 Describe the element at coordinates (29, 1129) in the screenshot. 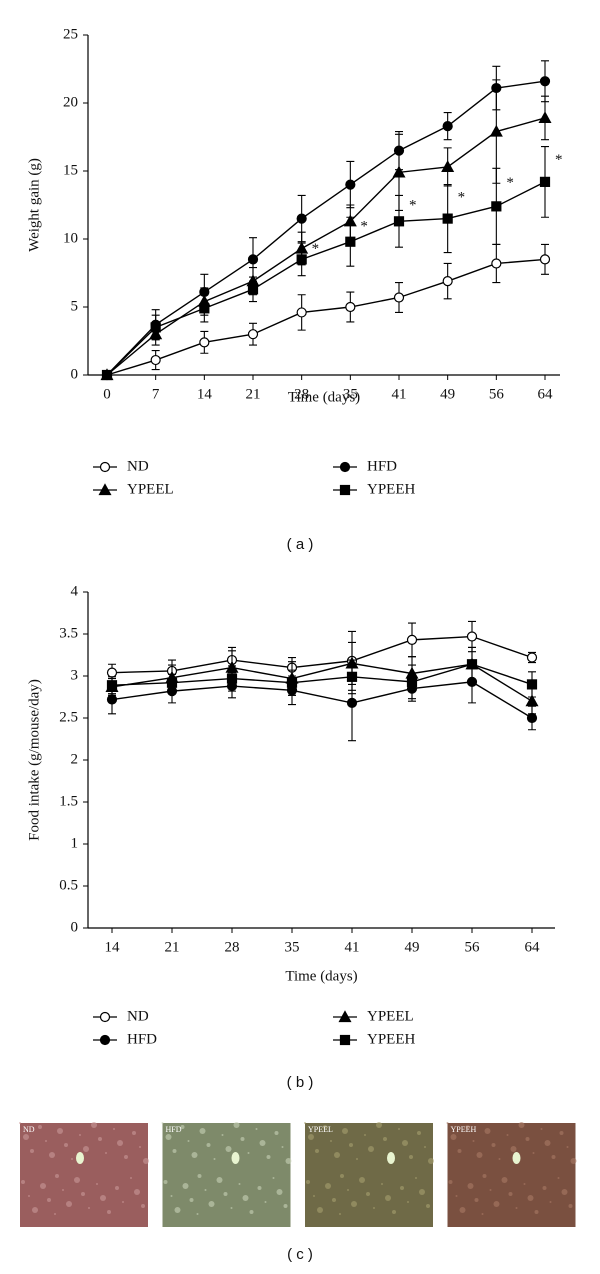

I see `image-label: ND` at that location.